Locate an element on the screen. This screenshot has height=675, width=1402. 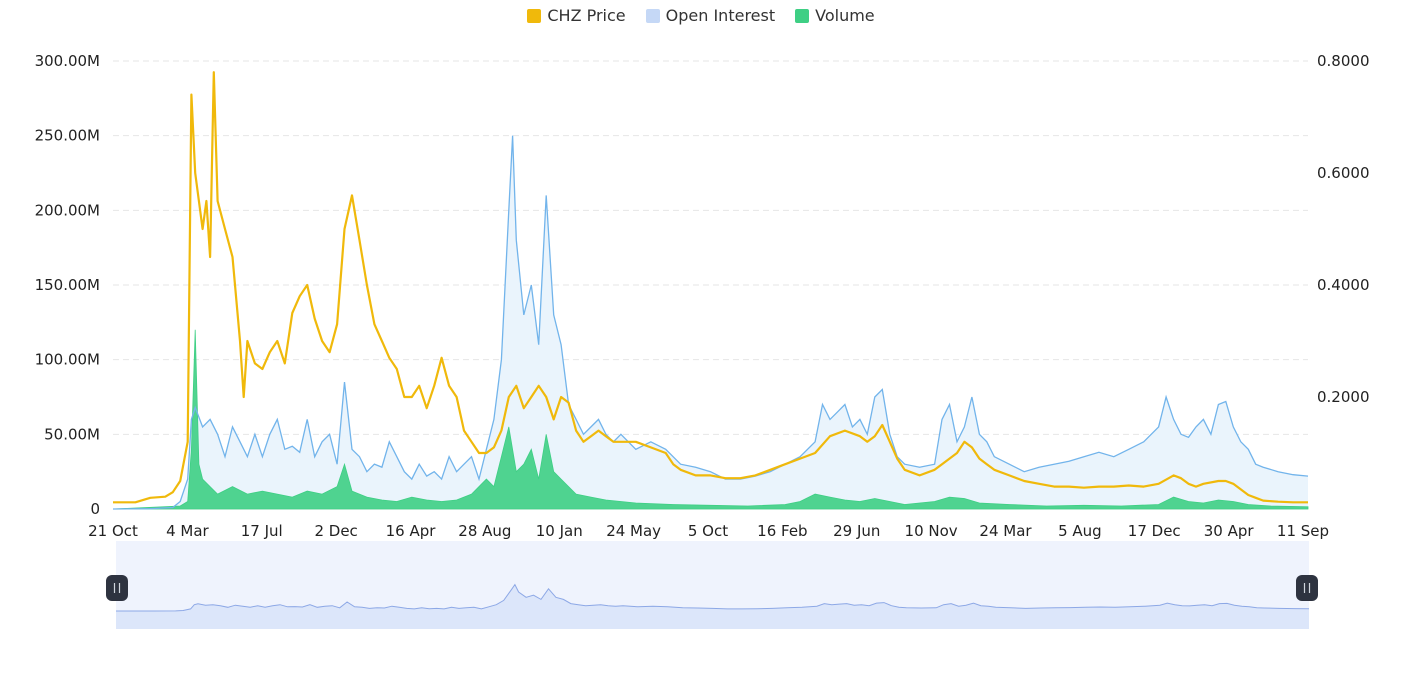
y-left-tick-label: 300.00M is located at coordinates (67, 61).